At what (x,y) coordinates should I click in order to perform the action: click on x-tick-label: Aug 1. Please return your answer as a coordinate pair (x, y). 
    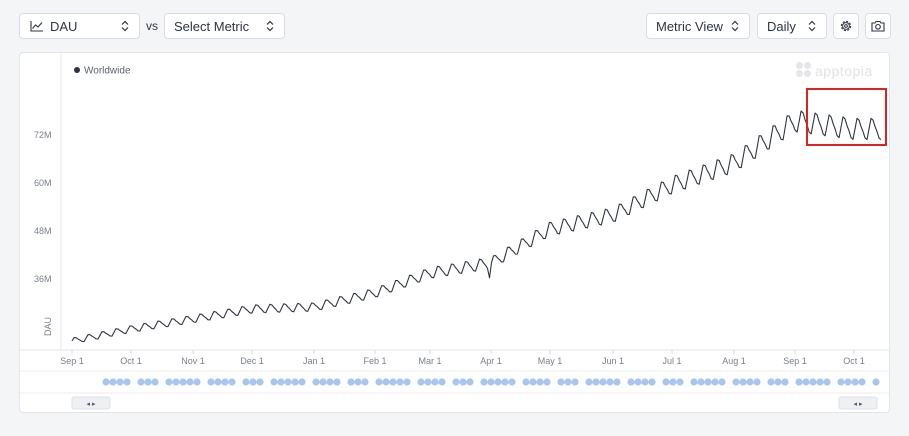
    Looking at the image, I should click on (734, 361).